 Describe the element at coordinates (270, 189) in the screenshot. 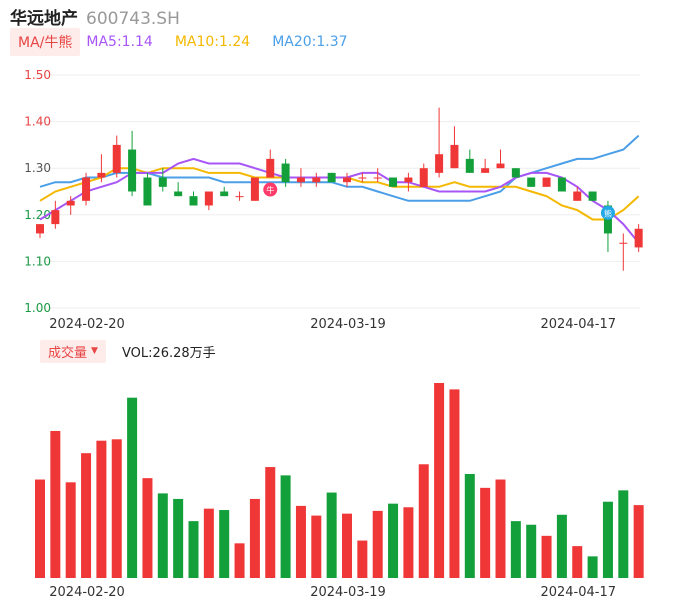

I see `bull-icon` at that location.